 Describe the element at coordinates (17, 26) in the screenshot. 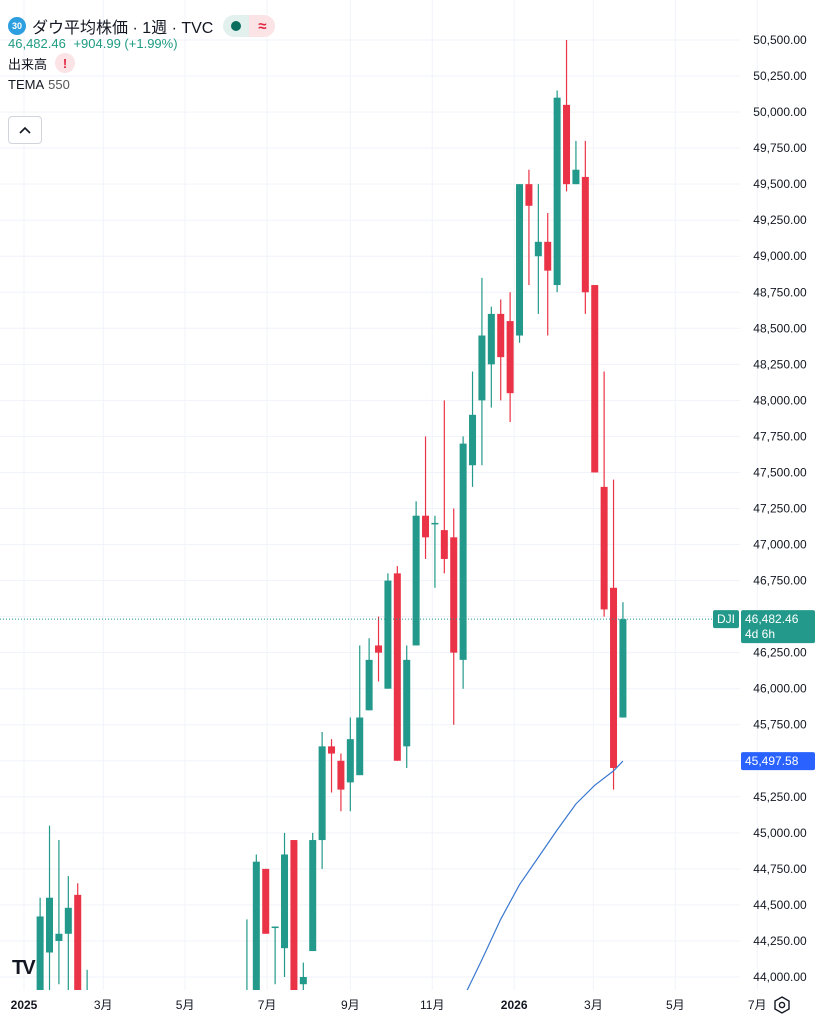

I see `dow-30-icon: 30` at that location.